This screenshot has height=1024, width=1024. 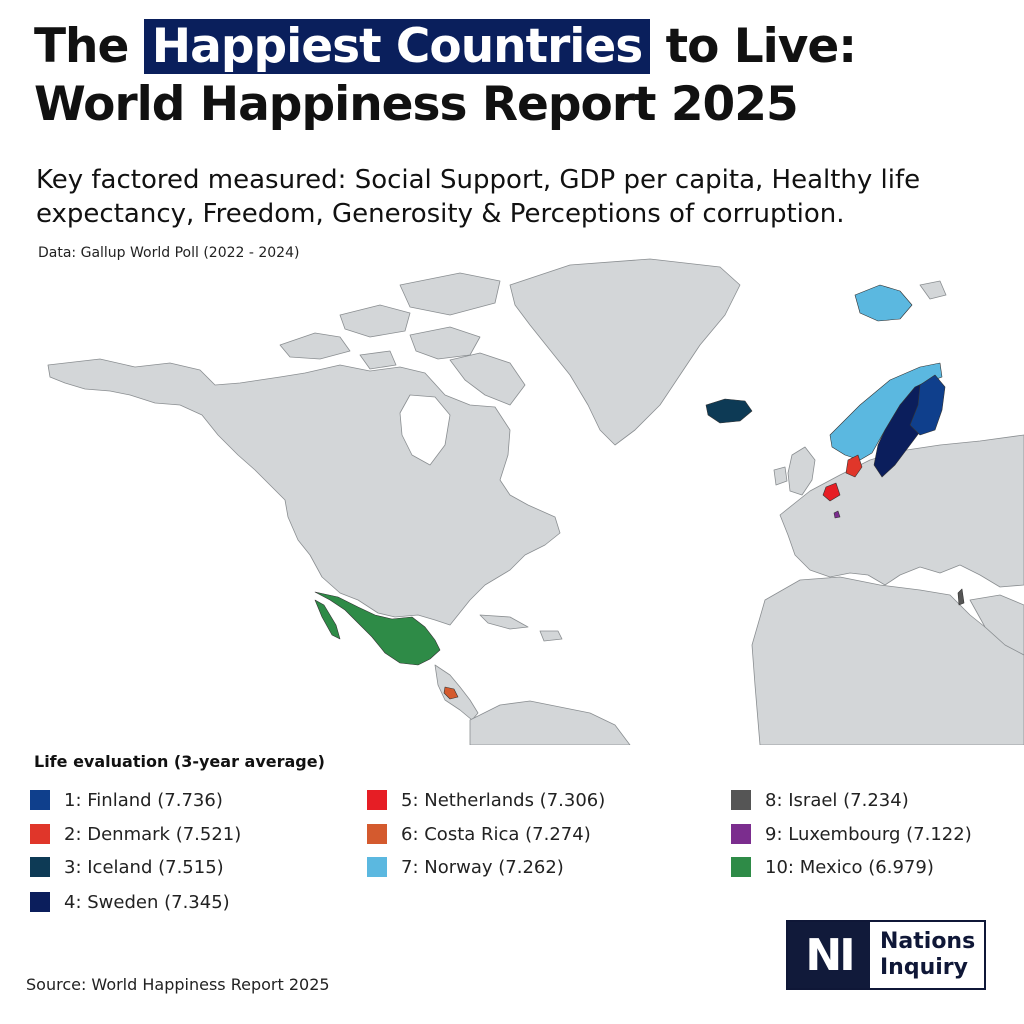 What do you see at coordinates (487, 379) in the screenshot?
I see `baffin-island` at bounding box center [487, 379].